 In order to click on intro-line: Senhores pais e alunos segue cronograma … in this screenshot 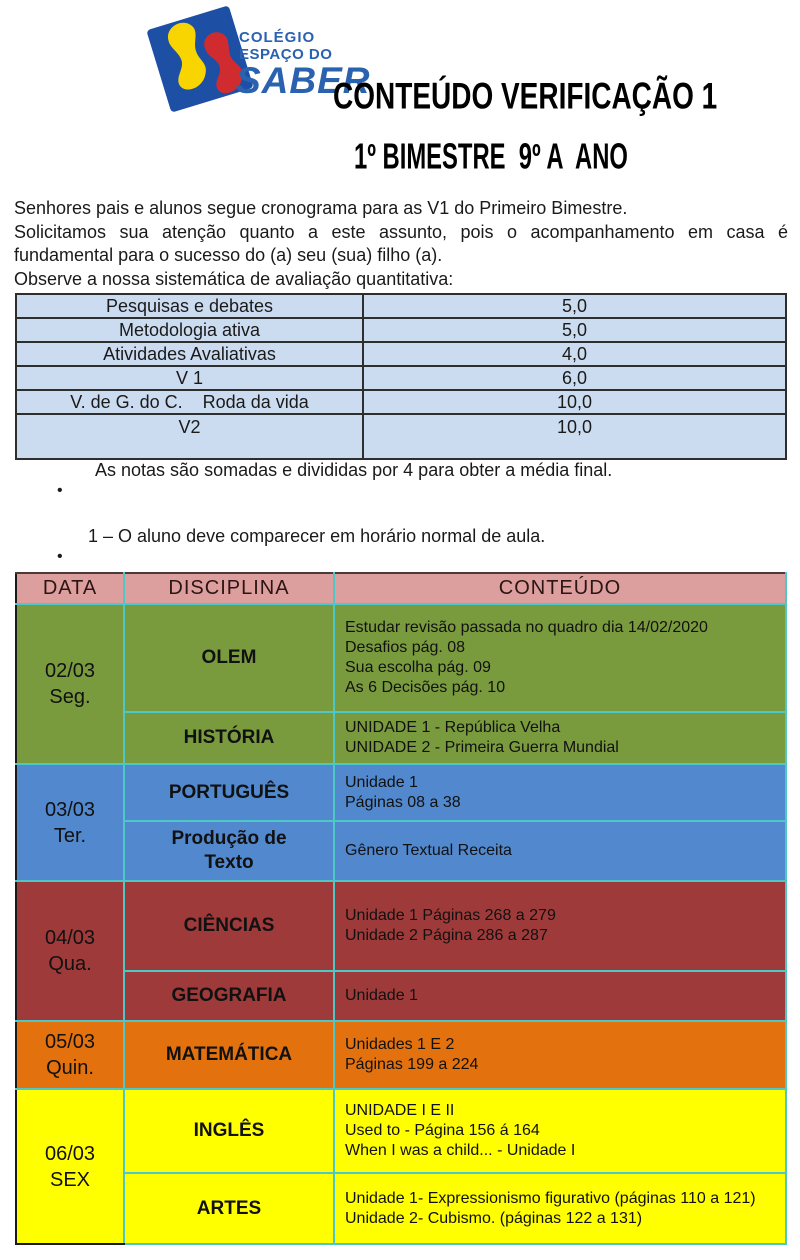, I will do `click(321, 208)`.